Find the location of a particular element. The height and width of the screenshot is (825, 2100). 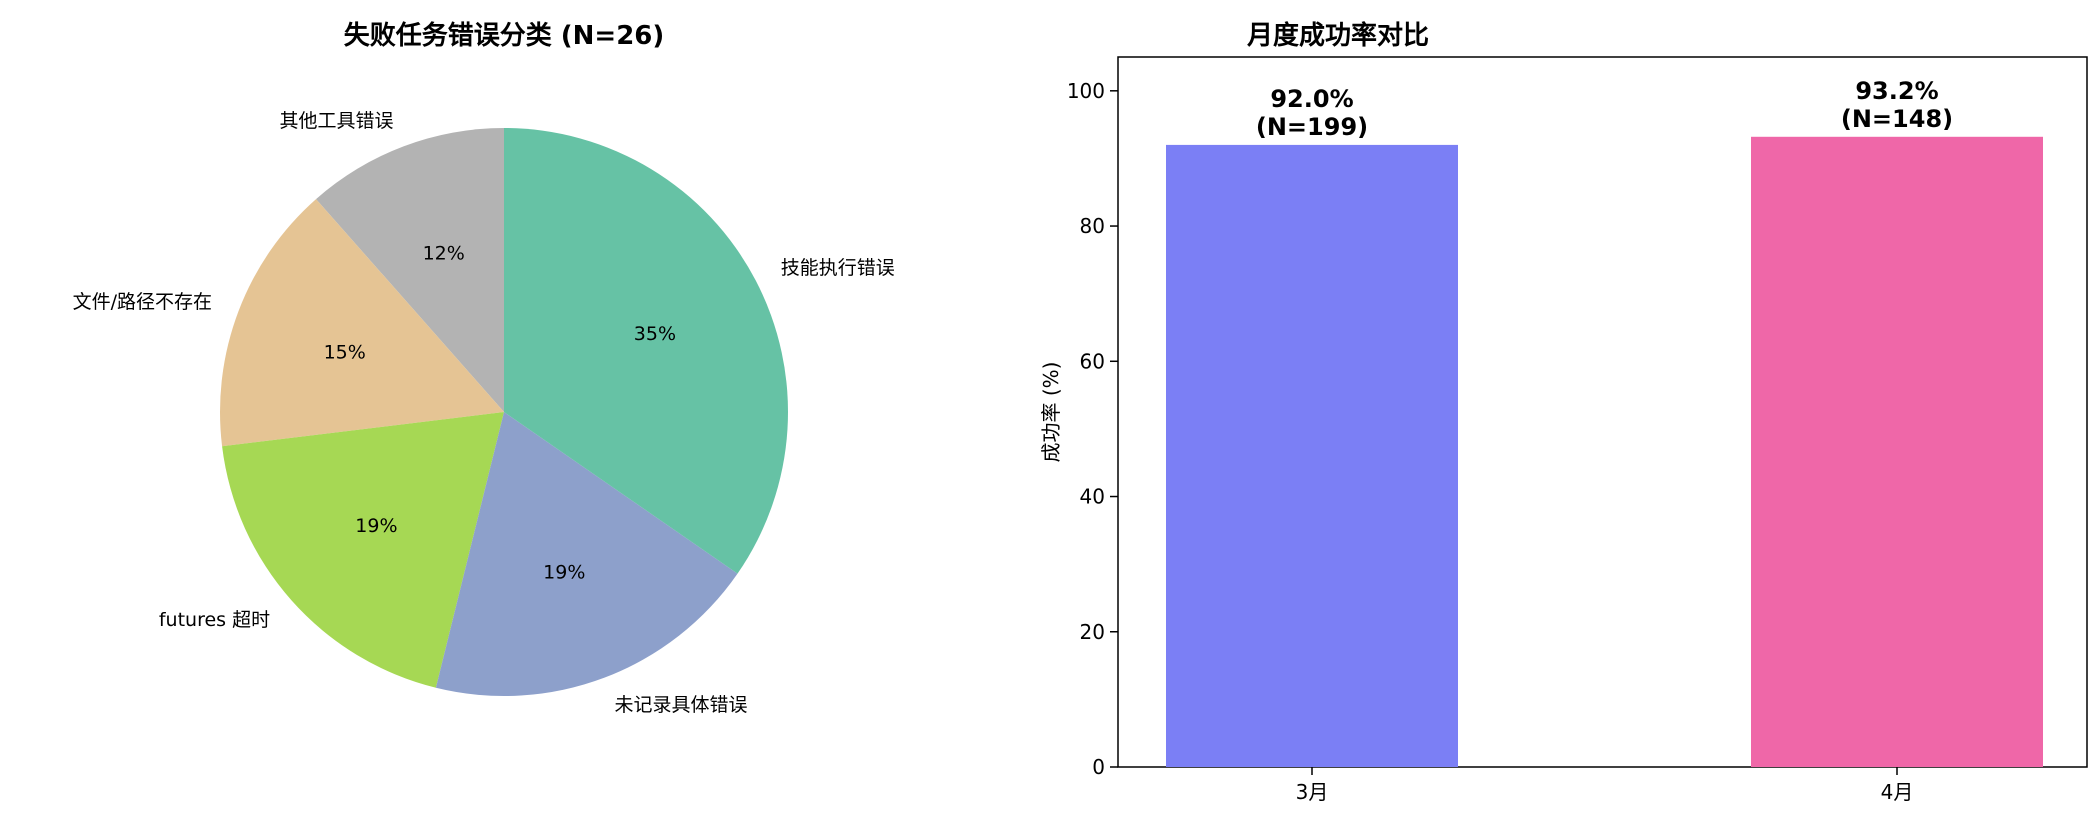

y-tick-label: 20 is located at coordinates (1092, 632).